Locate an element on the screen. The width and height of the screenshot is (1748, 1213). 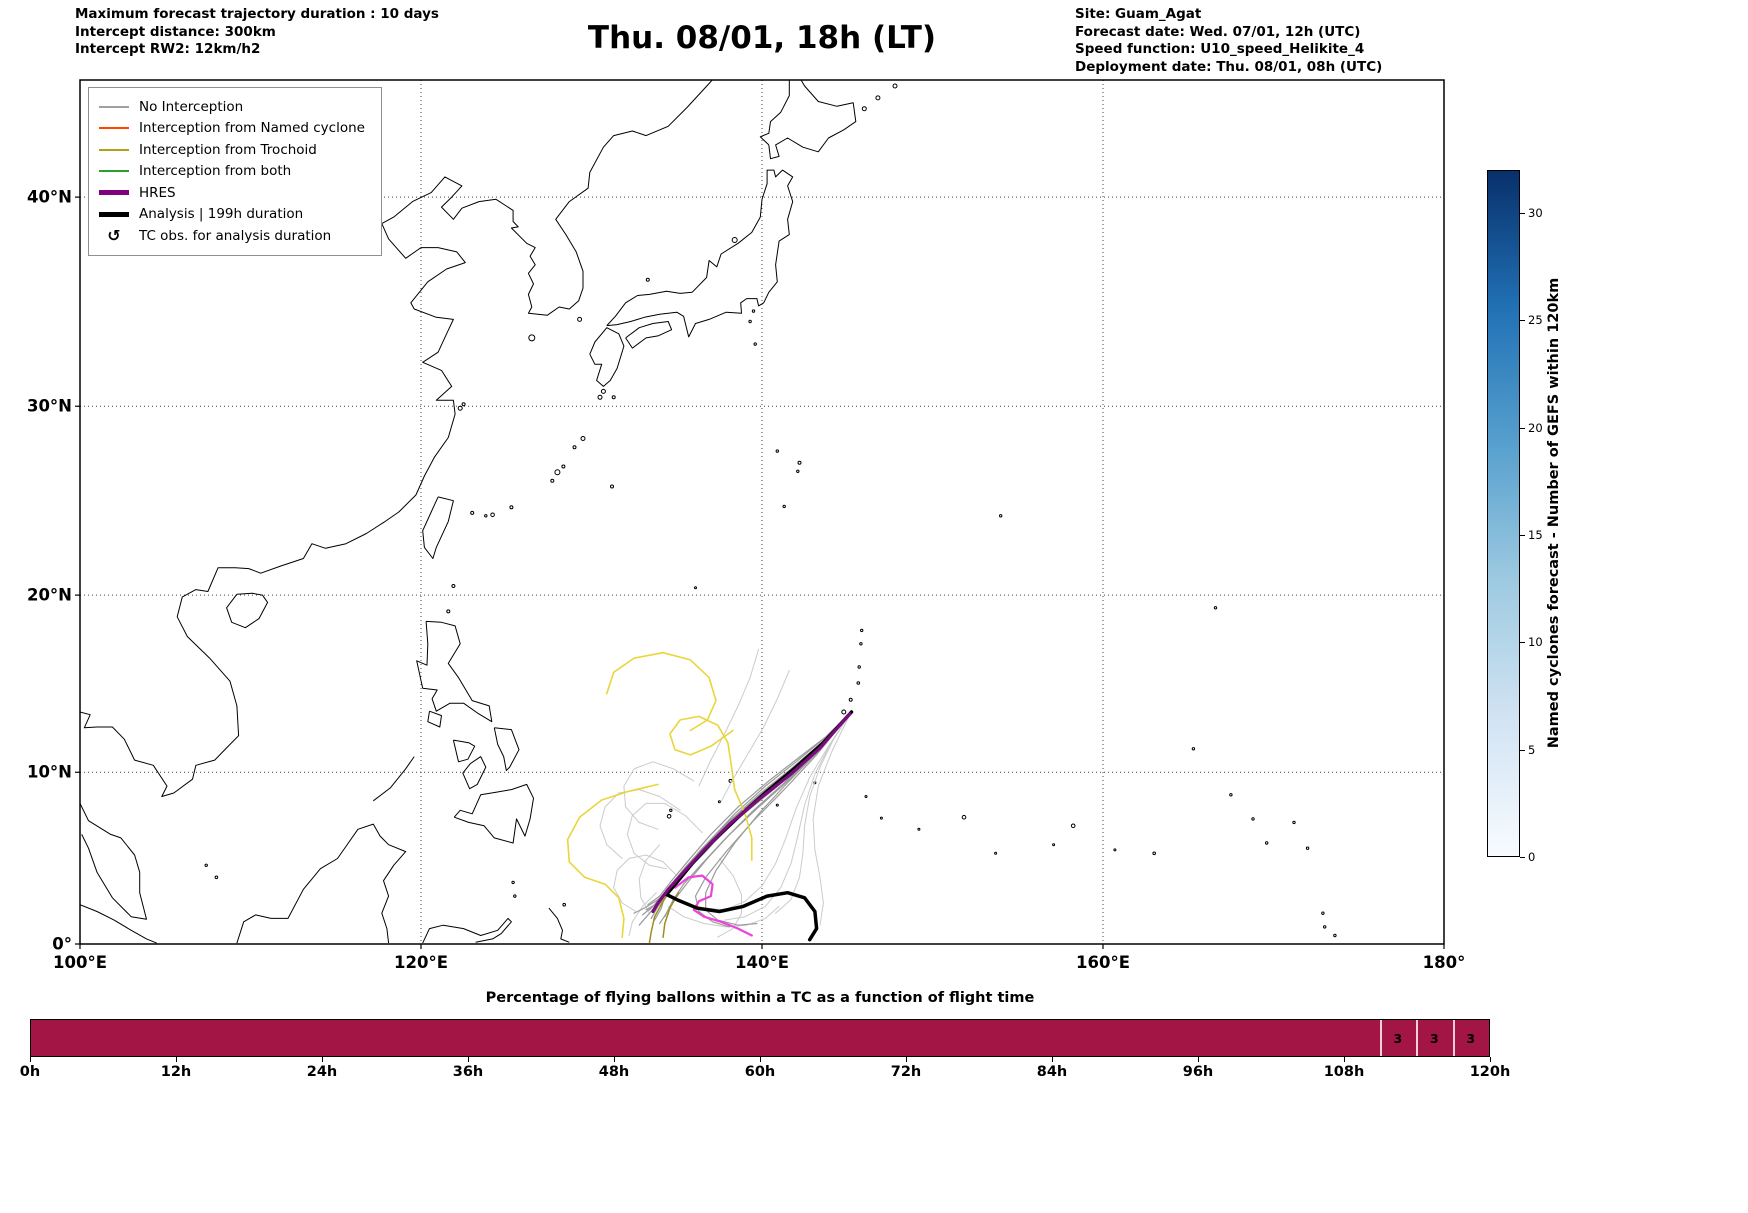
coastline-malay-peninsula is located at coordinates (113, 861).